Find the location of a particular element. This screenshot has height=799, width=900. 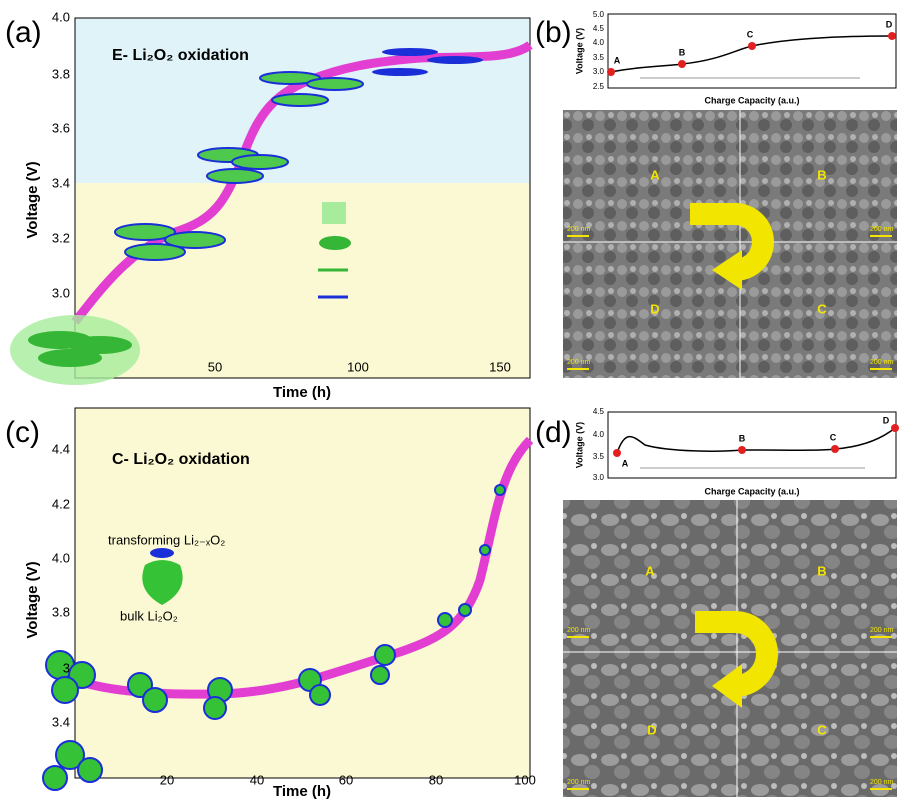

y-tick-label: 3.6 is located at coordinates (61, 127).